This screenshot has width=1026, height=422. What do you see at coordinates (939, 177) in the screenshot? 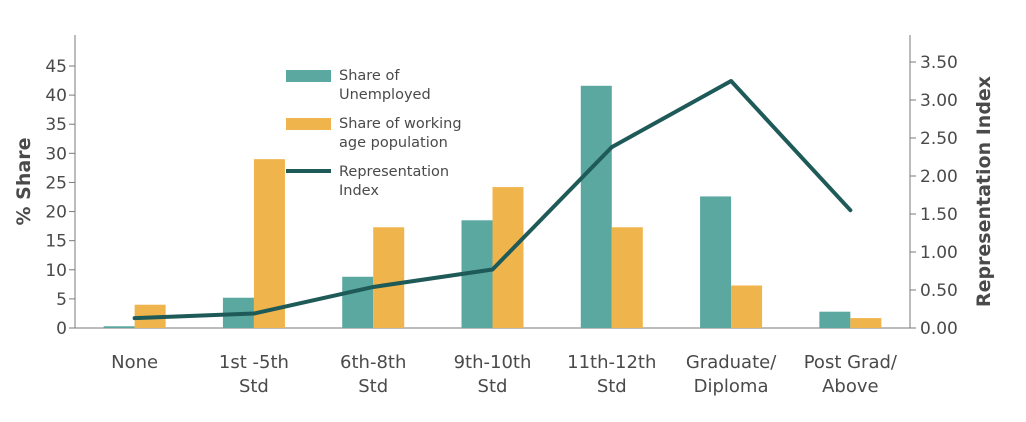
I see `y-tick-label-right: 2.00` at bounding box center [939, 177].